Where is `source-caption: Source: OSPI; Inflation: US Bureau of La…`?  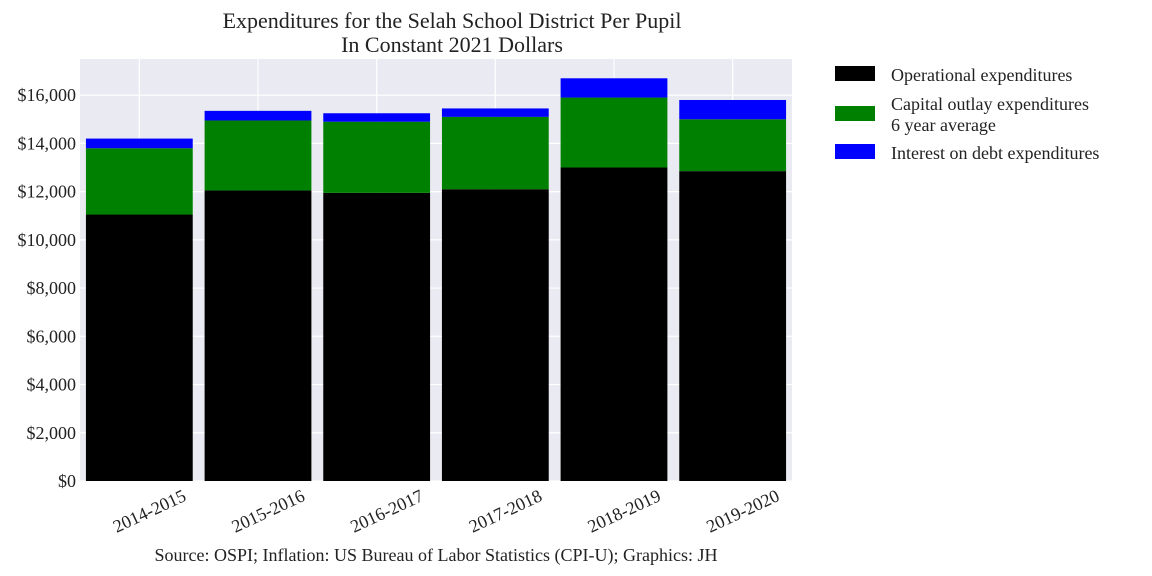
source-caption: Source: OSPI; Inflation: US Bureau of La… is located at coordinates (436, 555).